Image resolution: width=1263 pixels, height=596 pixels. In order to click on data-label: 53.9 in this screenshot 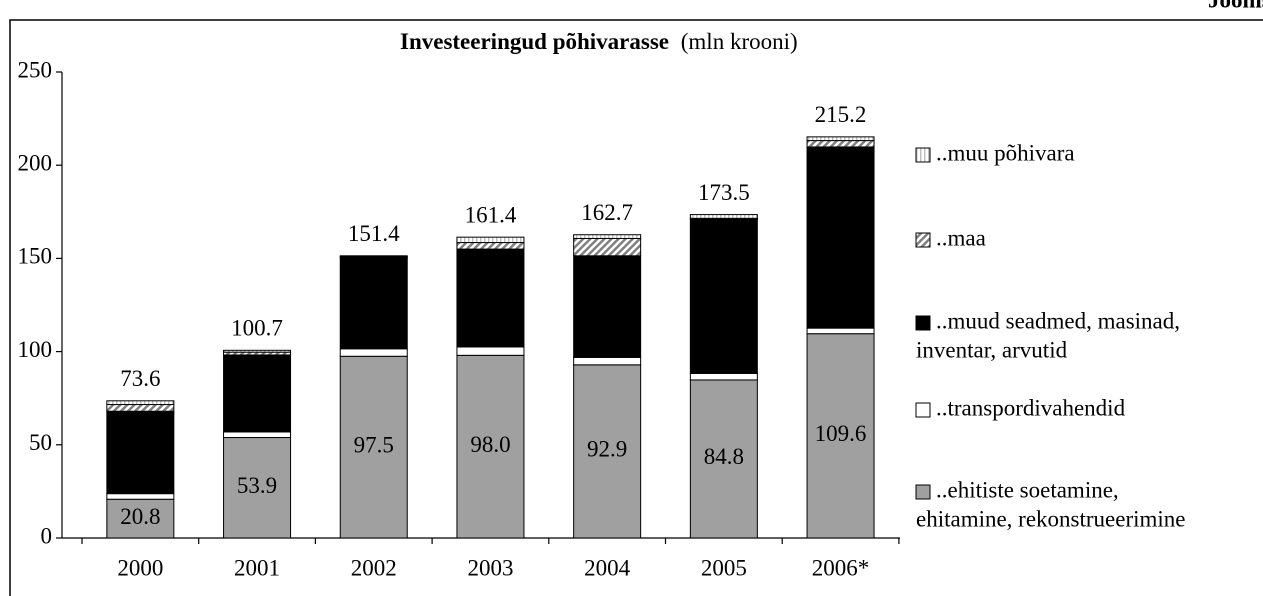, I will do `click(257, 485)`.